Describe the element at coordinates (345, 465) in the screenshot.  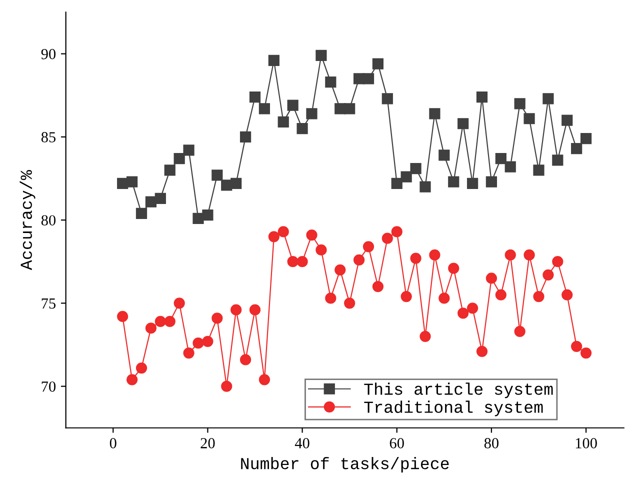
I see `x-axis-title: Number of tasks/piece` at that location.